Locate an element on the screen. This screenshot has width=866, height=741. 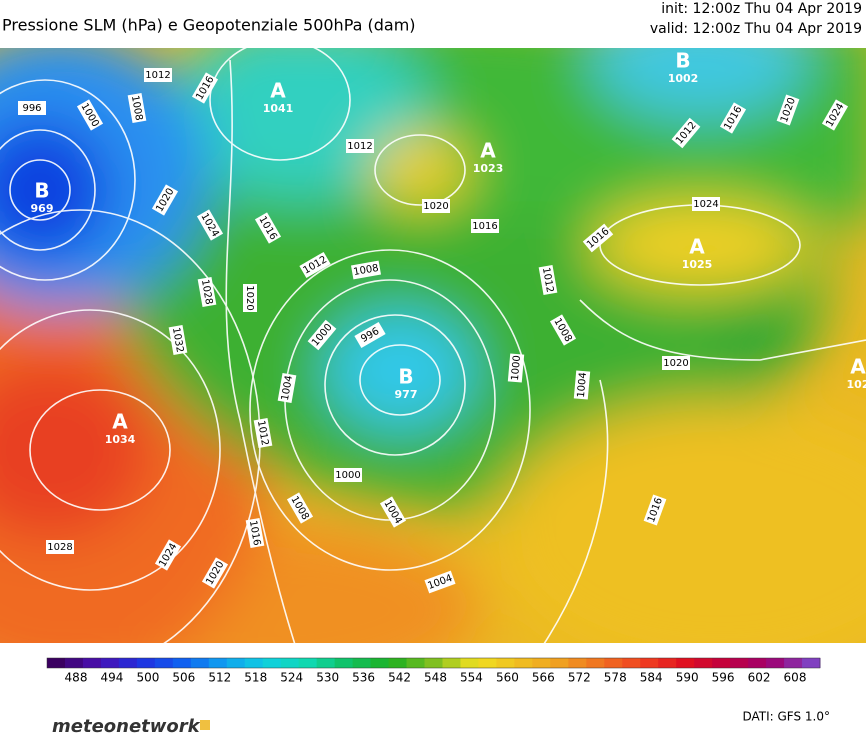
colorbar-label: 596 is located at coordinates (723, 678).